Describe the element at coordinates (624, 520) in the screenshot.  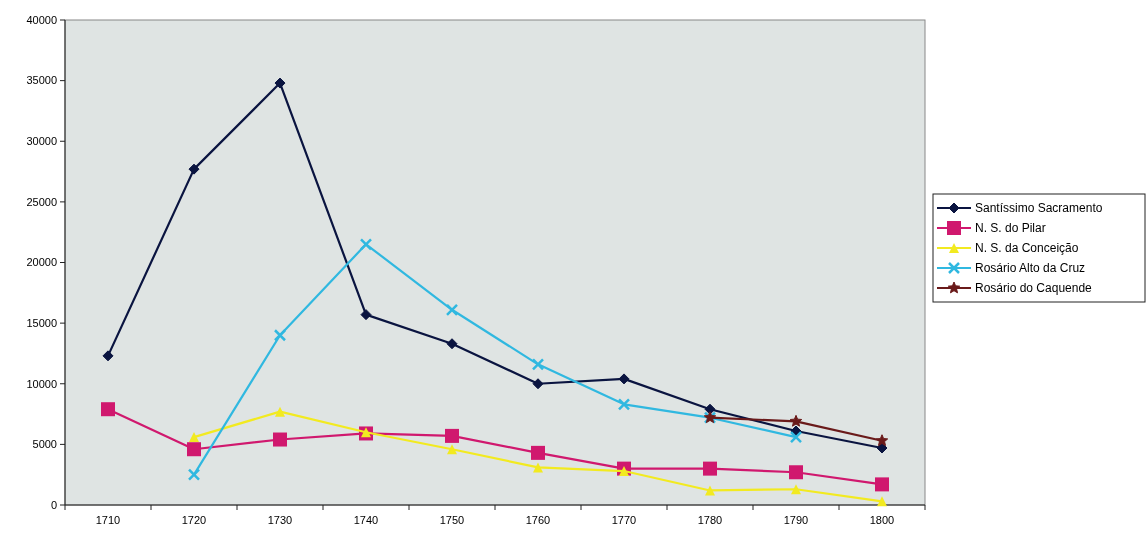
I see `x-tick-label: 1770` at that location.